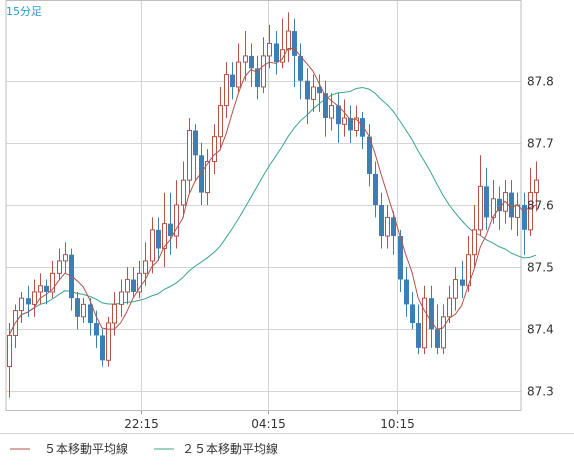 The height and width of the screenshot is (466, 574). I want to click on y-tick-label: 87.8, so click(540, 82).